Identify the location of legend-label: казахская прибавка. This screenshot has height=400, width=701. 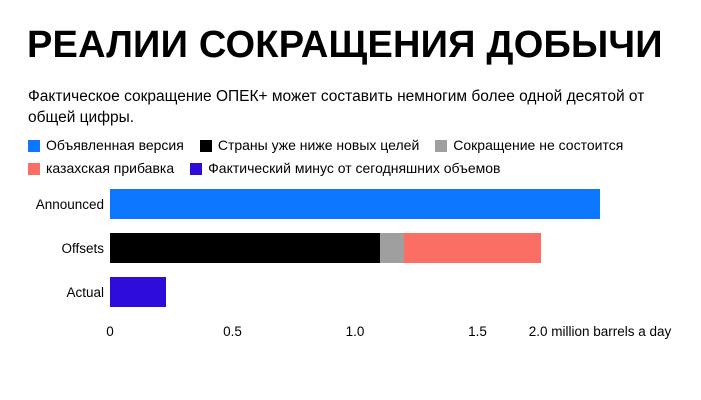
(110, 168).